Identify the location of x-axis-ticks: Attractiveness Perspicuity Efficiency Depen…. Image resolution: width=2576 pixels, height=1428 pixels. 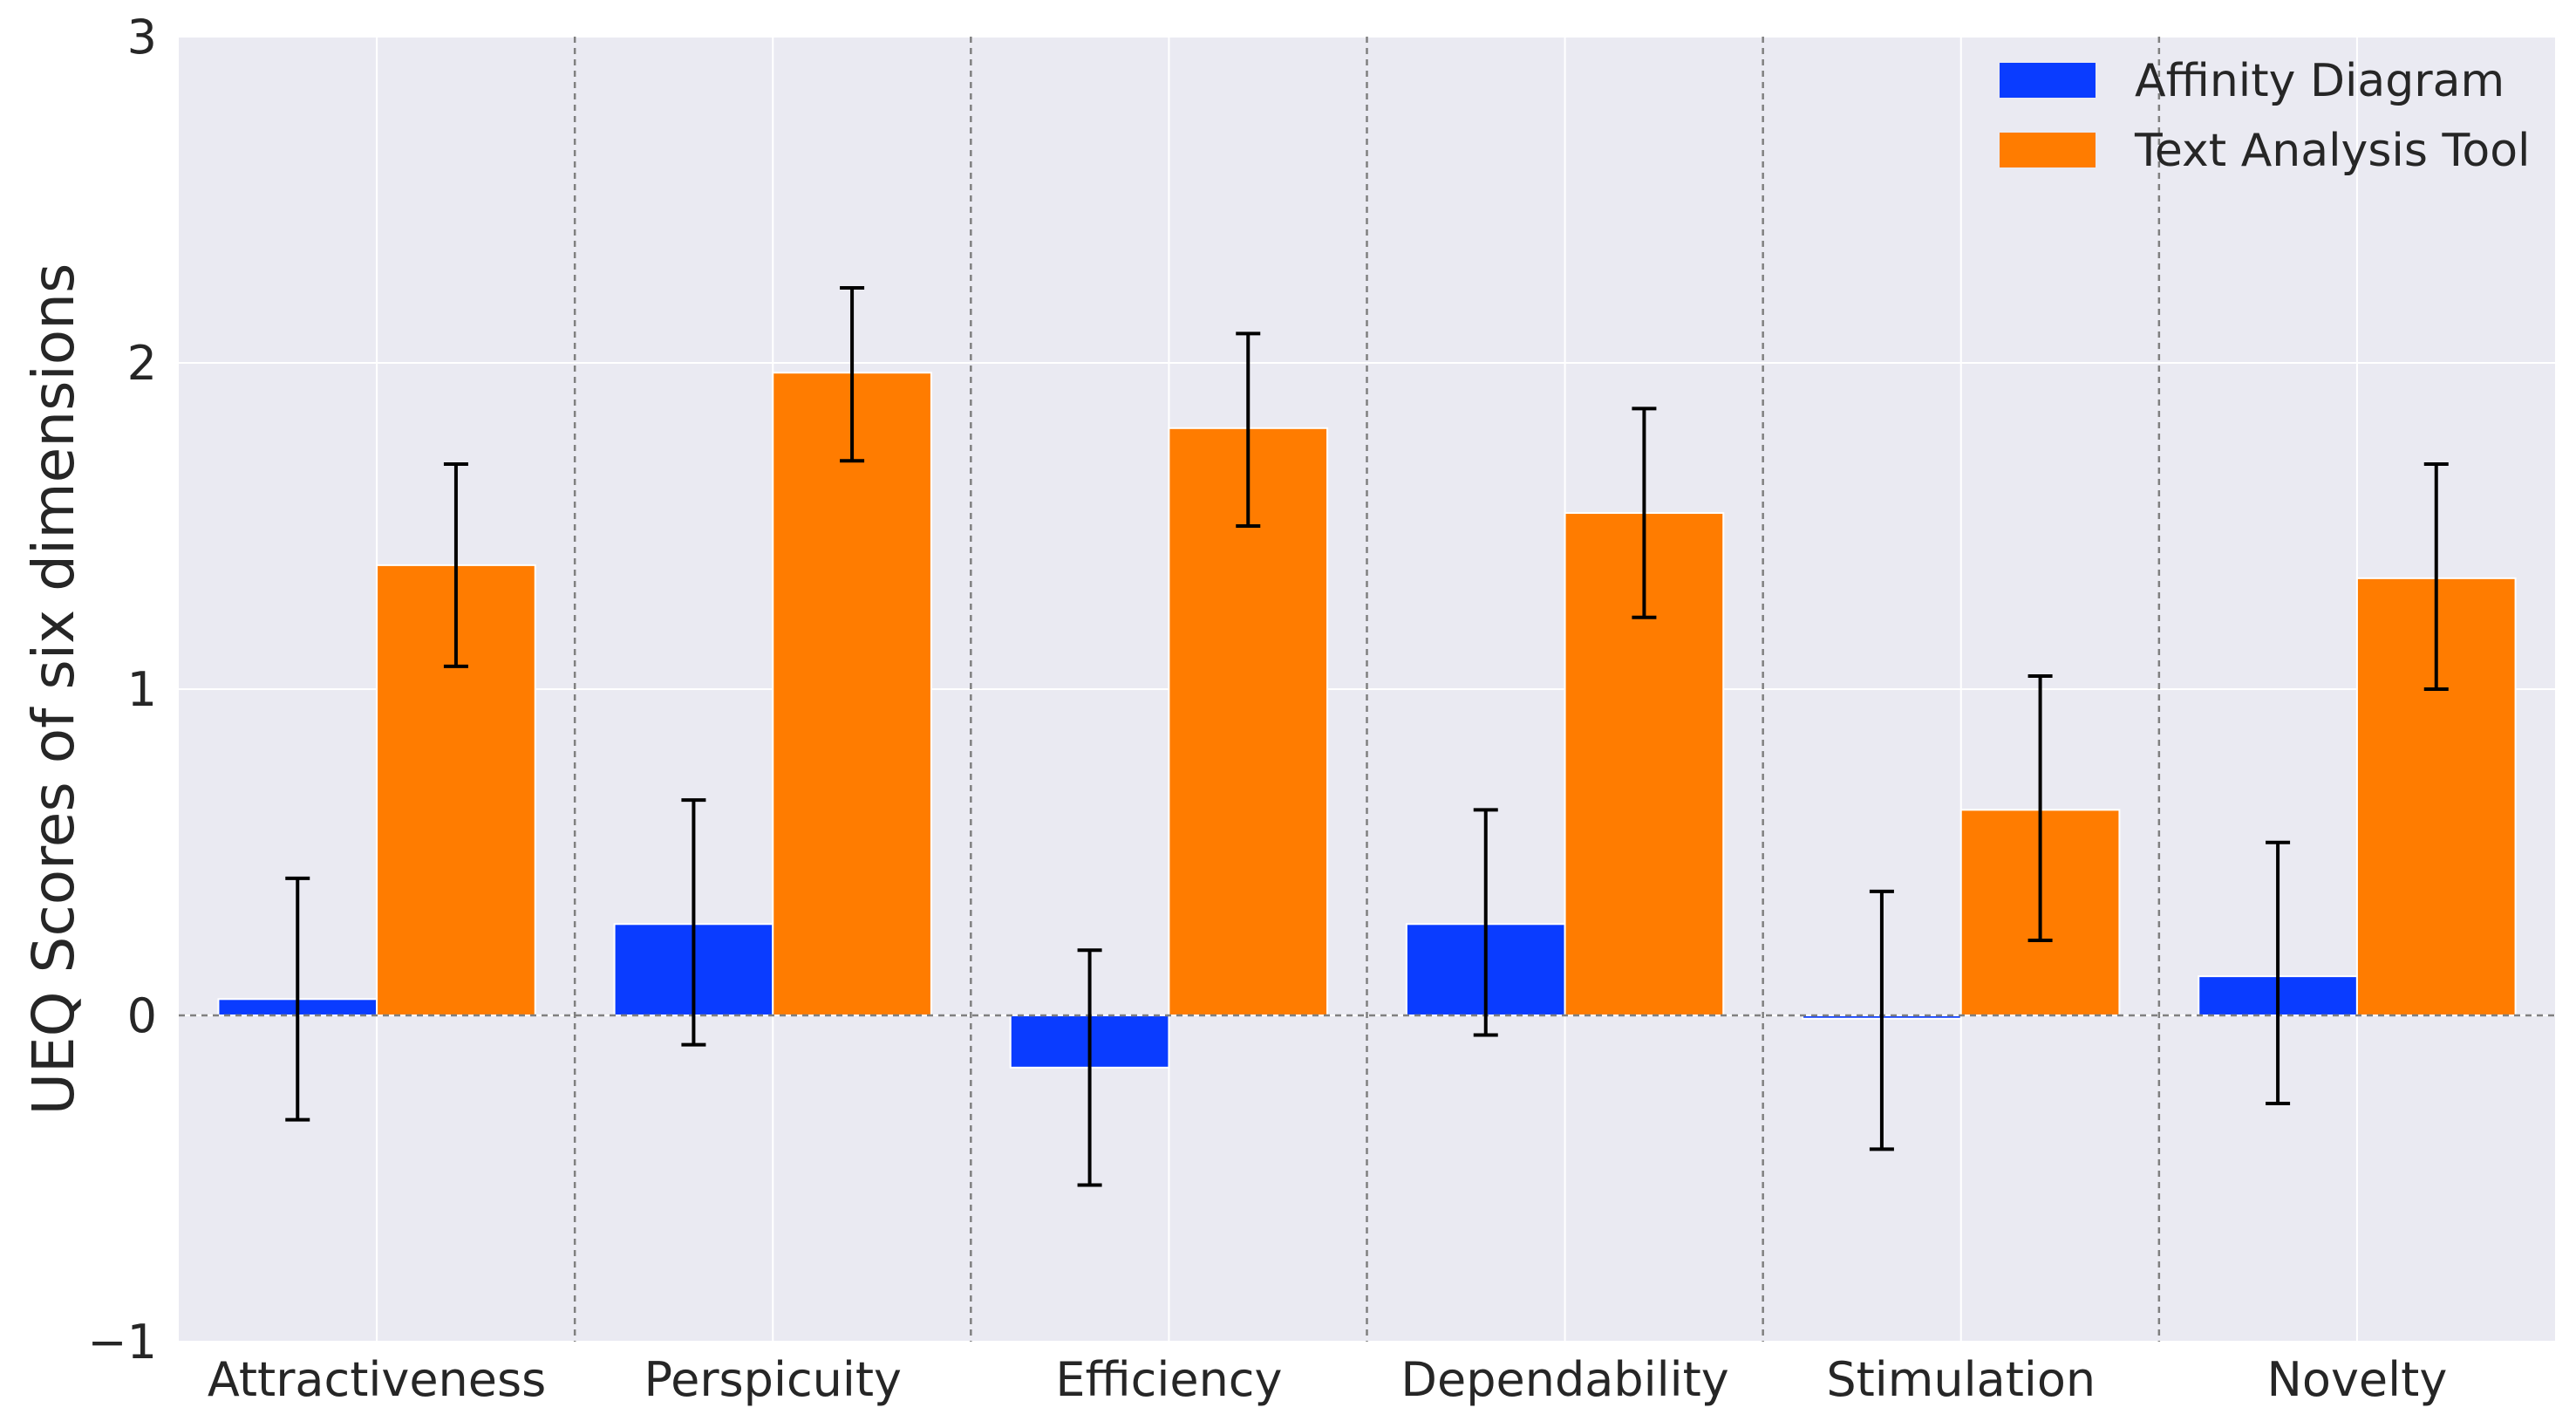
(1327, 1379).